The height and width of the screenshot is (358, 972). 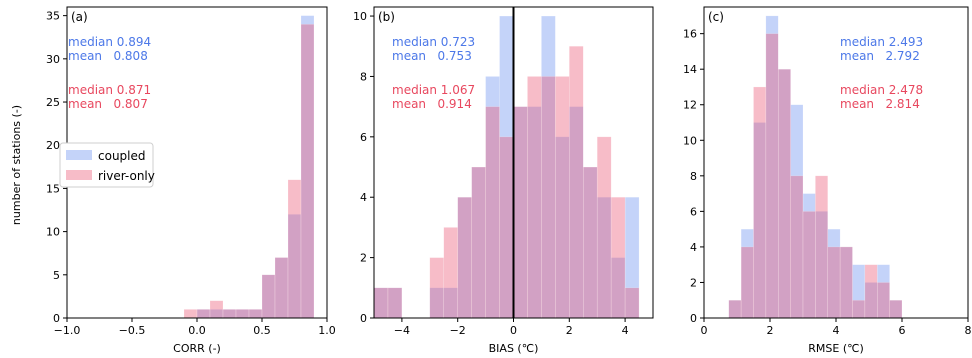 I want to click on x-axis-label: BIAS (℃), so click(x=514, y=348).